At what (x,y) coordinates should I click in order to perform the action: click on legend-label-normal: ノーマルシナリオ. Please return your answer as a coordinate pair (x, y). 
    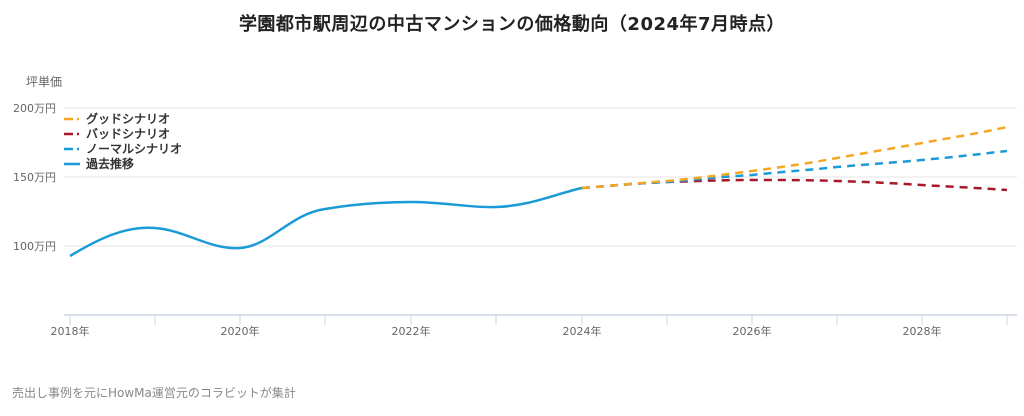
    Looking at the image, I should click on (134, 149).